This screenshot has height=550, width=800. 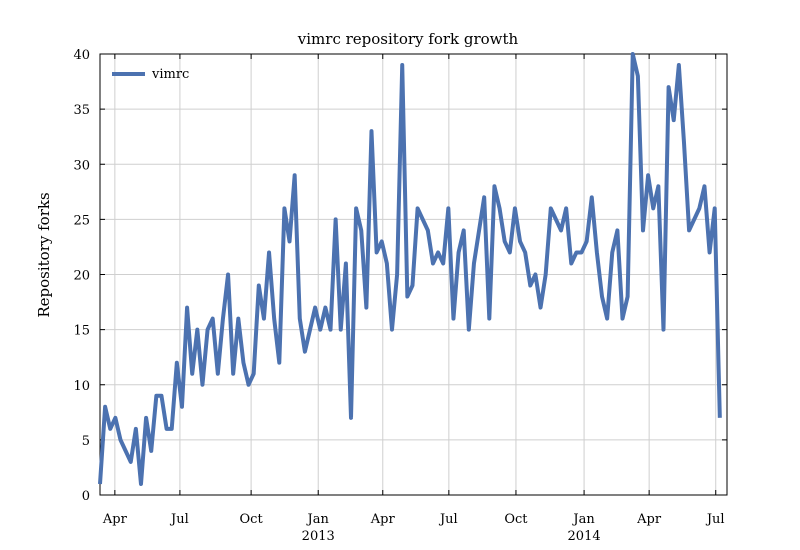 What do you see at coordinates (318, 536) in the screenshot?
I see `x-tick-sublabel: 2013` at bounding box center [318, 536].